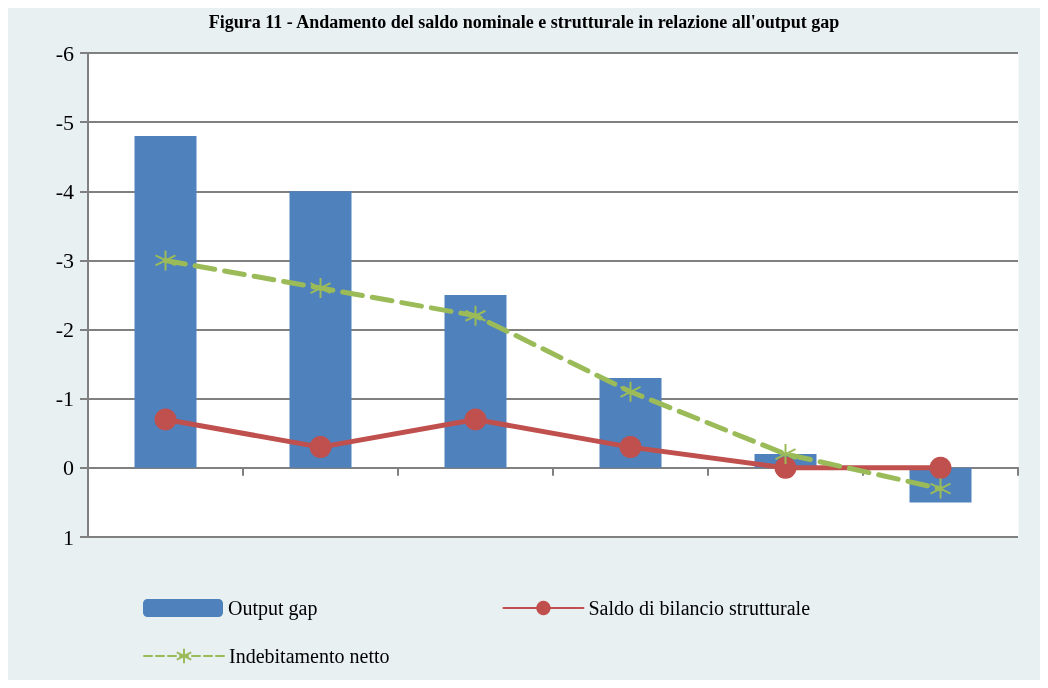  I want to click on legend-label: Output gap, so click(273, 608).